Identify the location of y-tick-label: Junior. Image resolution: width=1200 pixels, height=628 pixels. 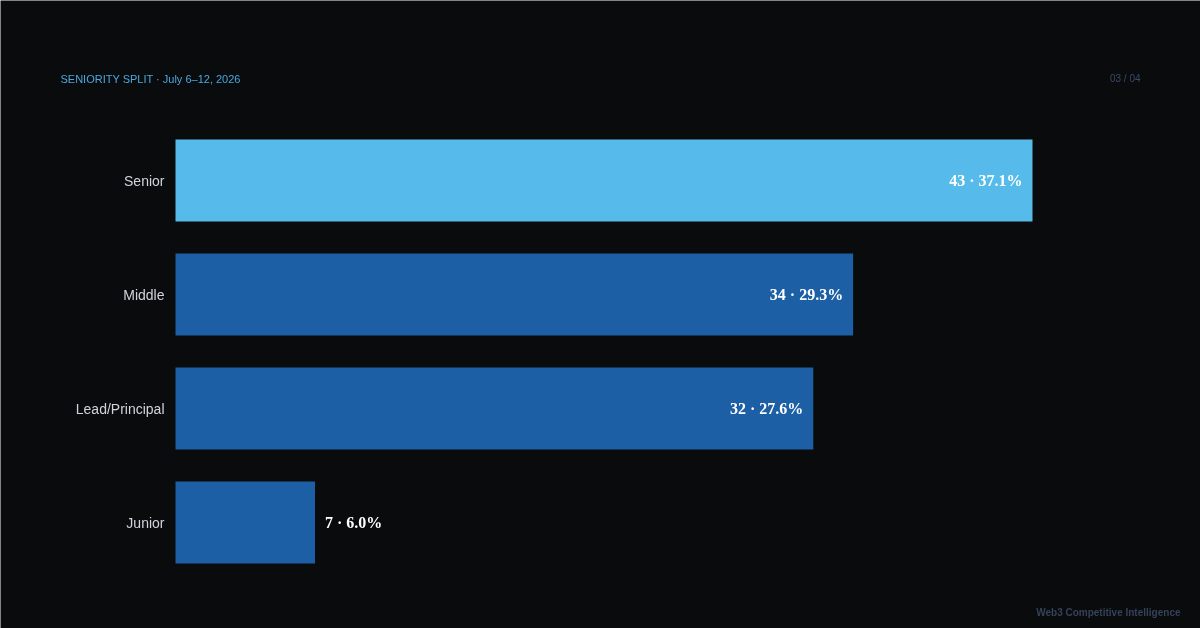
(145, 522).